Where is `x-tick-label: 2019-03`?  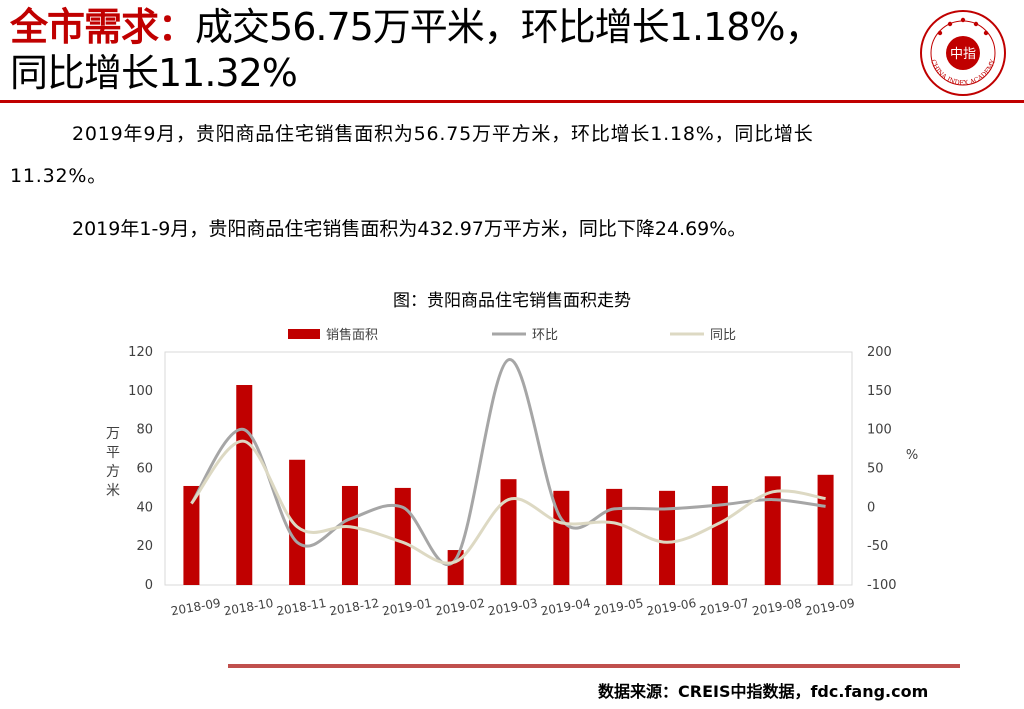
x-tick-label: 2019-03 is located at coordinates (513, 607).